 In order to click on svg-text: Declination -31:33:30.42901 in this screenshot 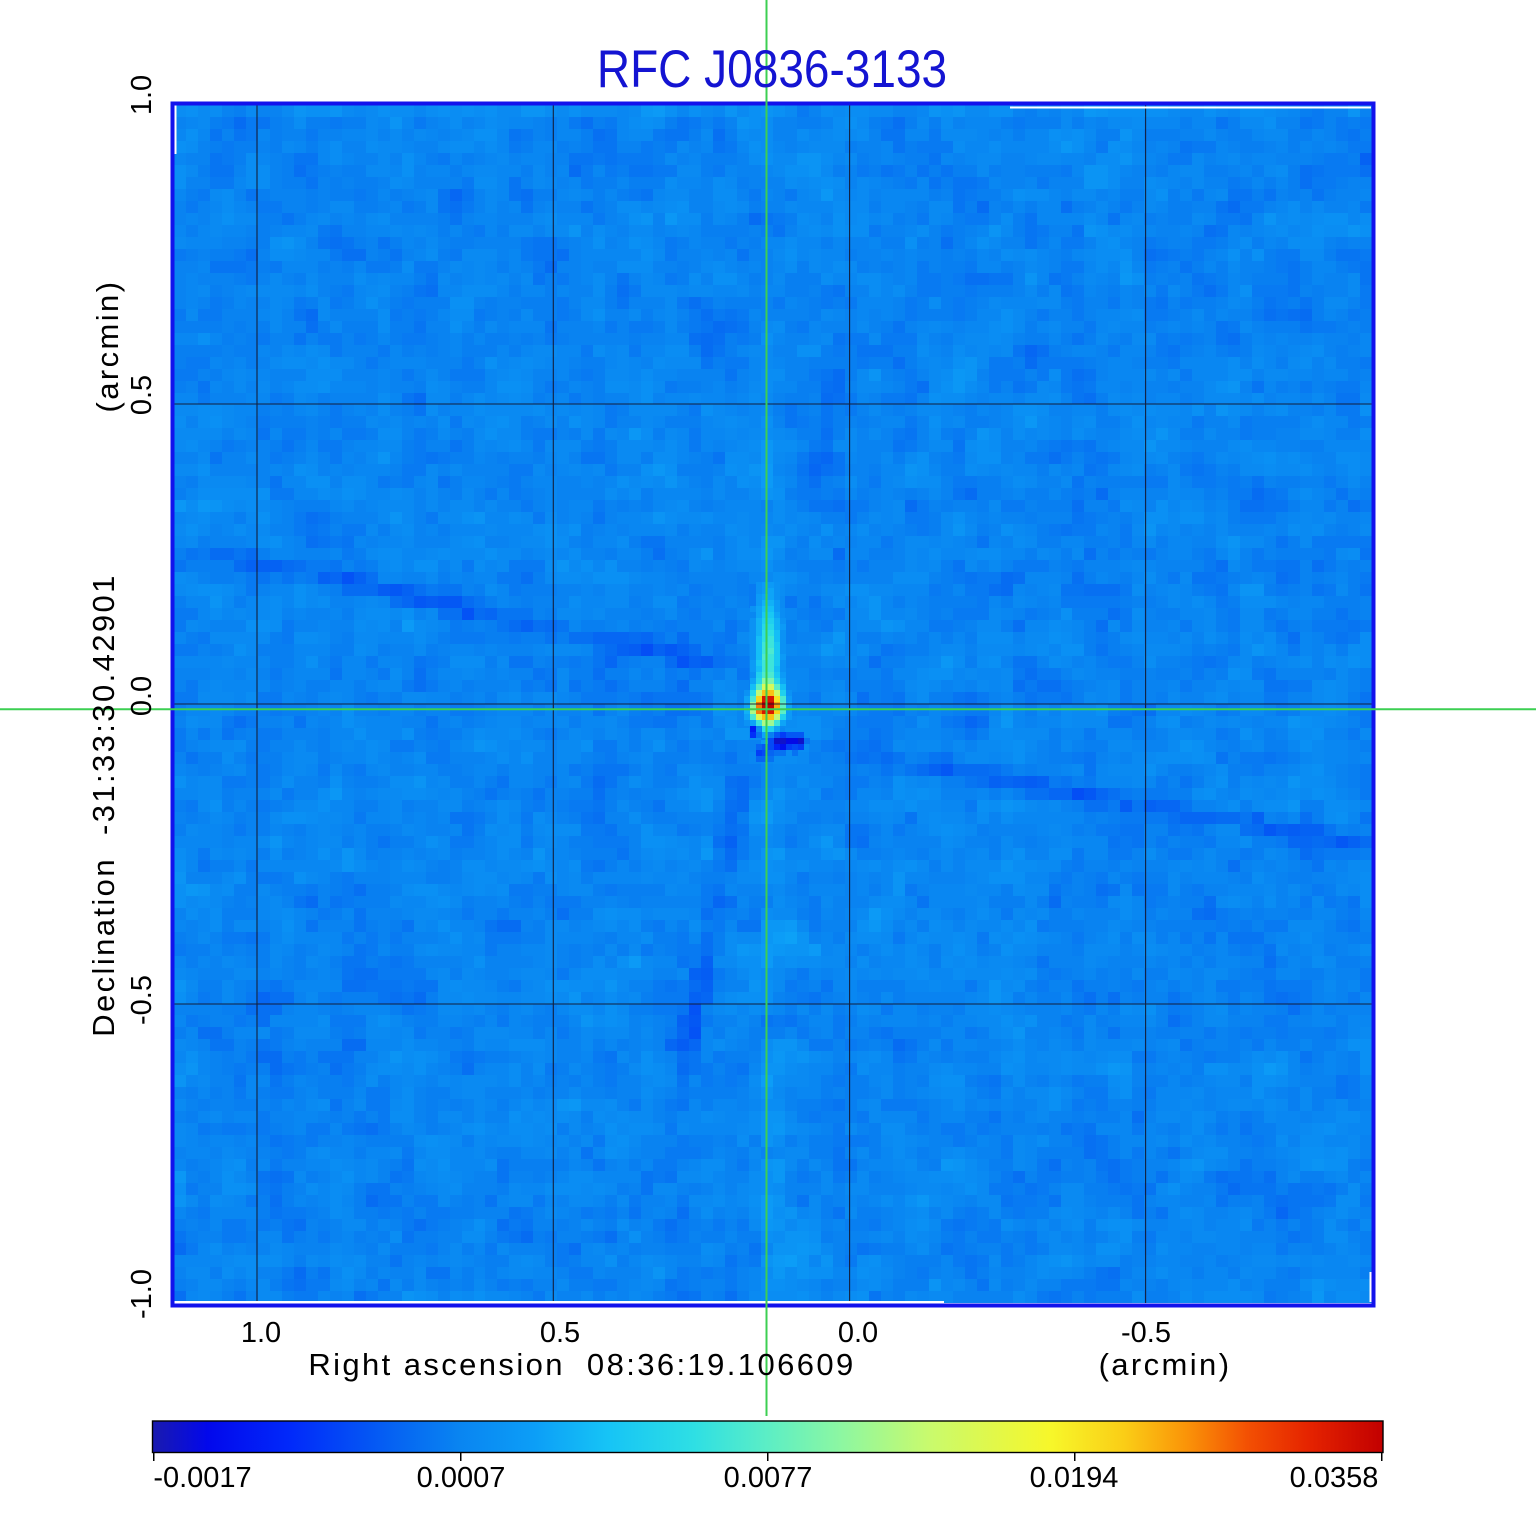, I will do `click(103, 805)`.